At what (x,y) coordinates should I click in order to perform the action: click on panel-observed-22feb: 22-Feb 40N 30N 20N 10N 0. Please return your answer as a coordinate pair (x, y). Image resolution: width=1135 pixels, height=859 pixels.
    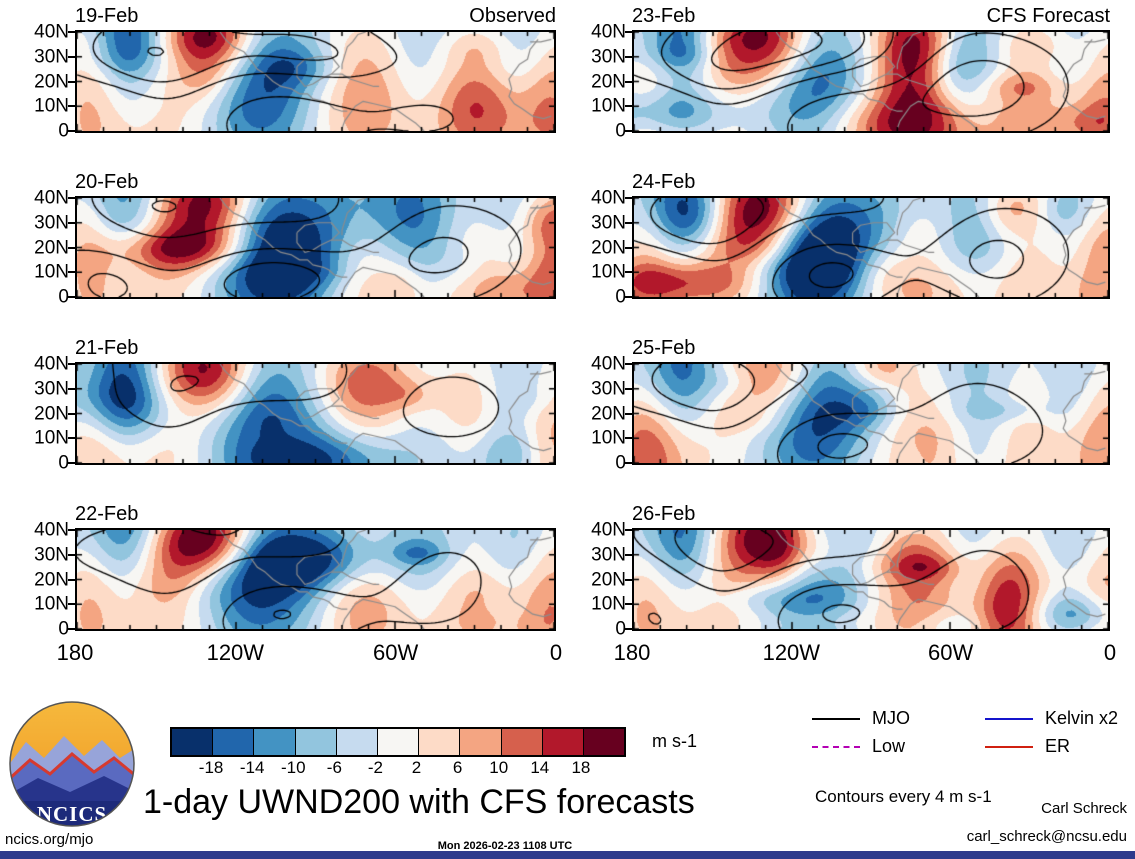
    Looking at the image, I should click on (295, 570).